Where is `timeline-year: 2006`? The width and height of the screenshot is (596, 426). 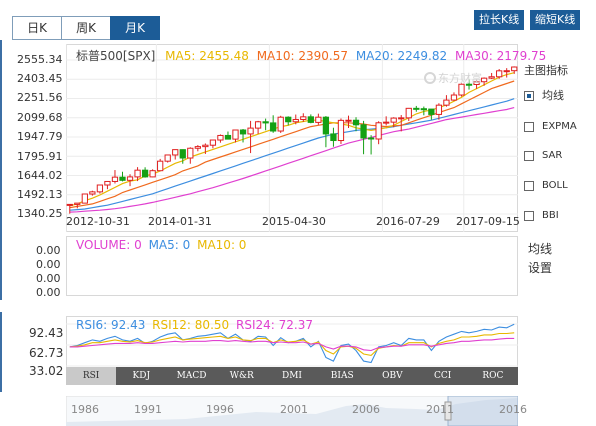 timeline-year: 2006 is located at coordinates (366, 409).